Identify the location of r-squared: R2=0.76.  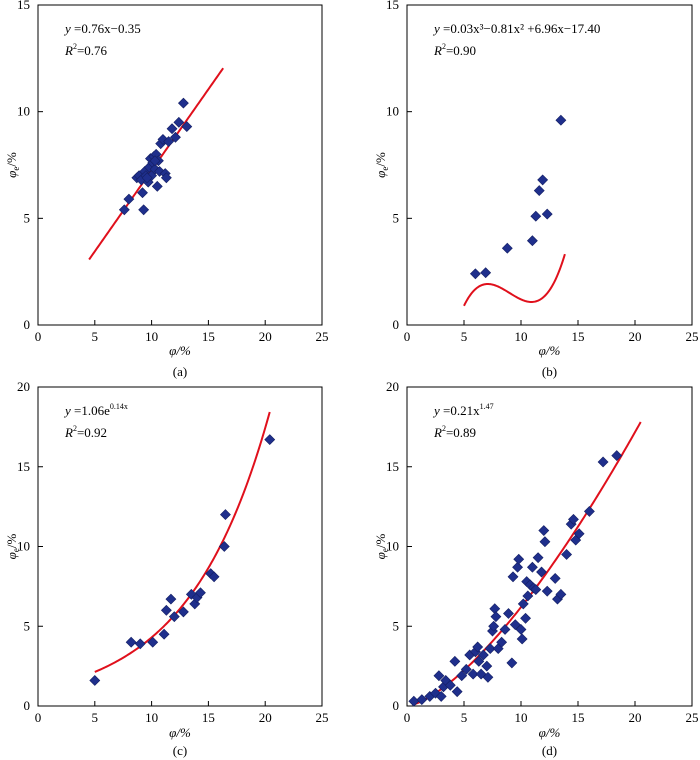
(86, 50).